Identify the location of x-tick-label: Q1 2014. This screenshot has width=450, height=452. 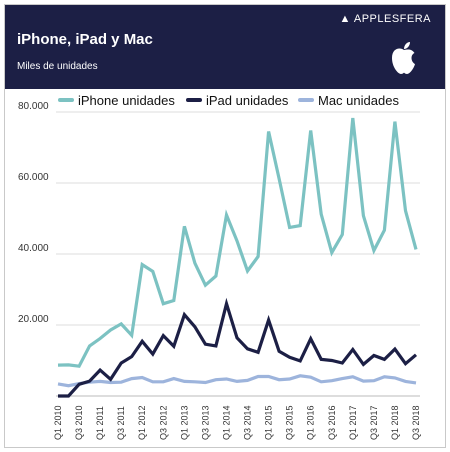
(226, 422).